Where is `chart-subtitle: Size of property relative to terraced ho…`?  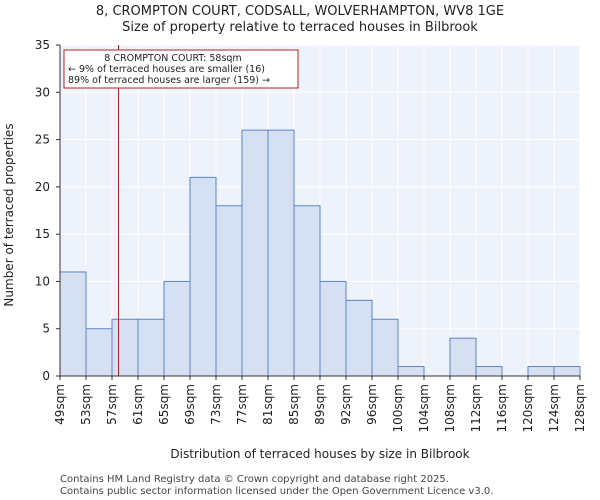 chart-subtitle: Size of property relative to terraced ho… is located at coordinates (300, 27).